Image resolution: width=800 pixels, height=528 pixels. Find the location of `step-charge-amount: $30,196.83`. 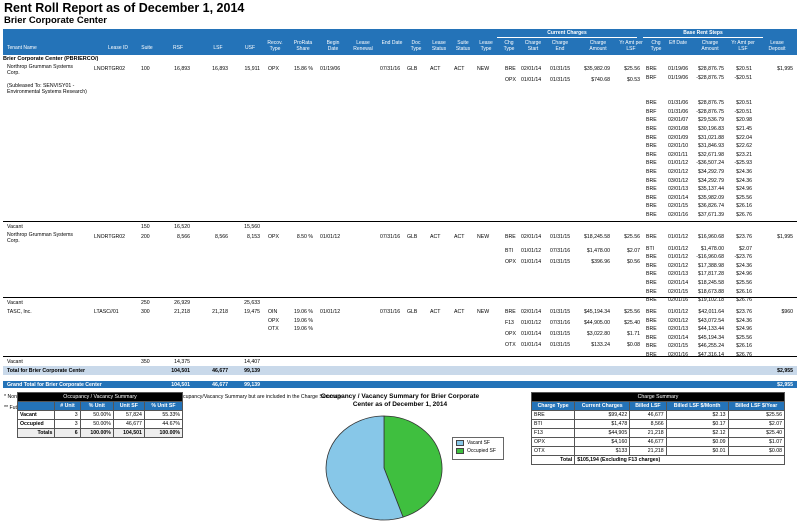

step-charge-amount: $30,196.83 is located at coordinates (711, 129).